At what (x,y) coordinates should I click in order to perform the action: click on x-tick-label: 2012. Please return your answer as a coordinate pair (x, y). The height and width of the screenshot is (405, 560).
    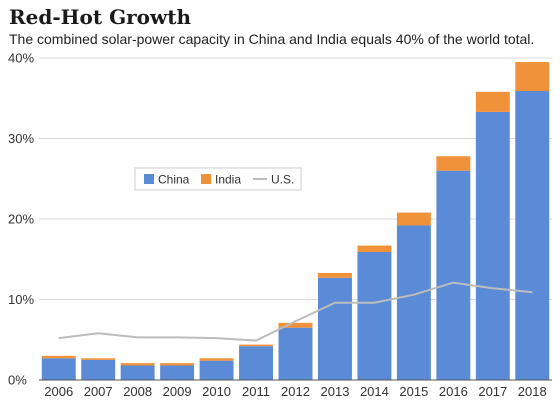
    Looking at the image, I should click on (295, 391).